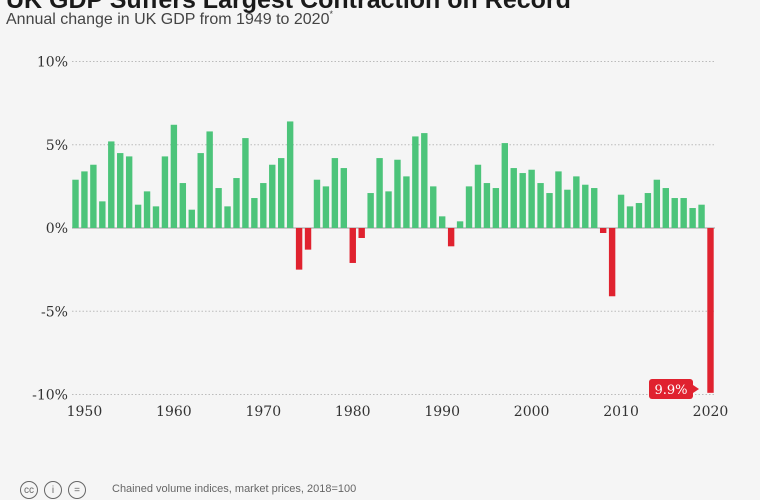 This screenshot has height=500, width=760. I want to click on bar-1963, so click(200, 190).